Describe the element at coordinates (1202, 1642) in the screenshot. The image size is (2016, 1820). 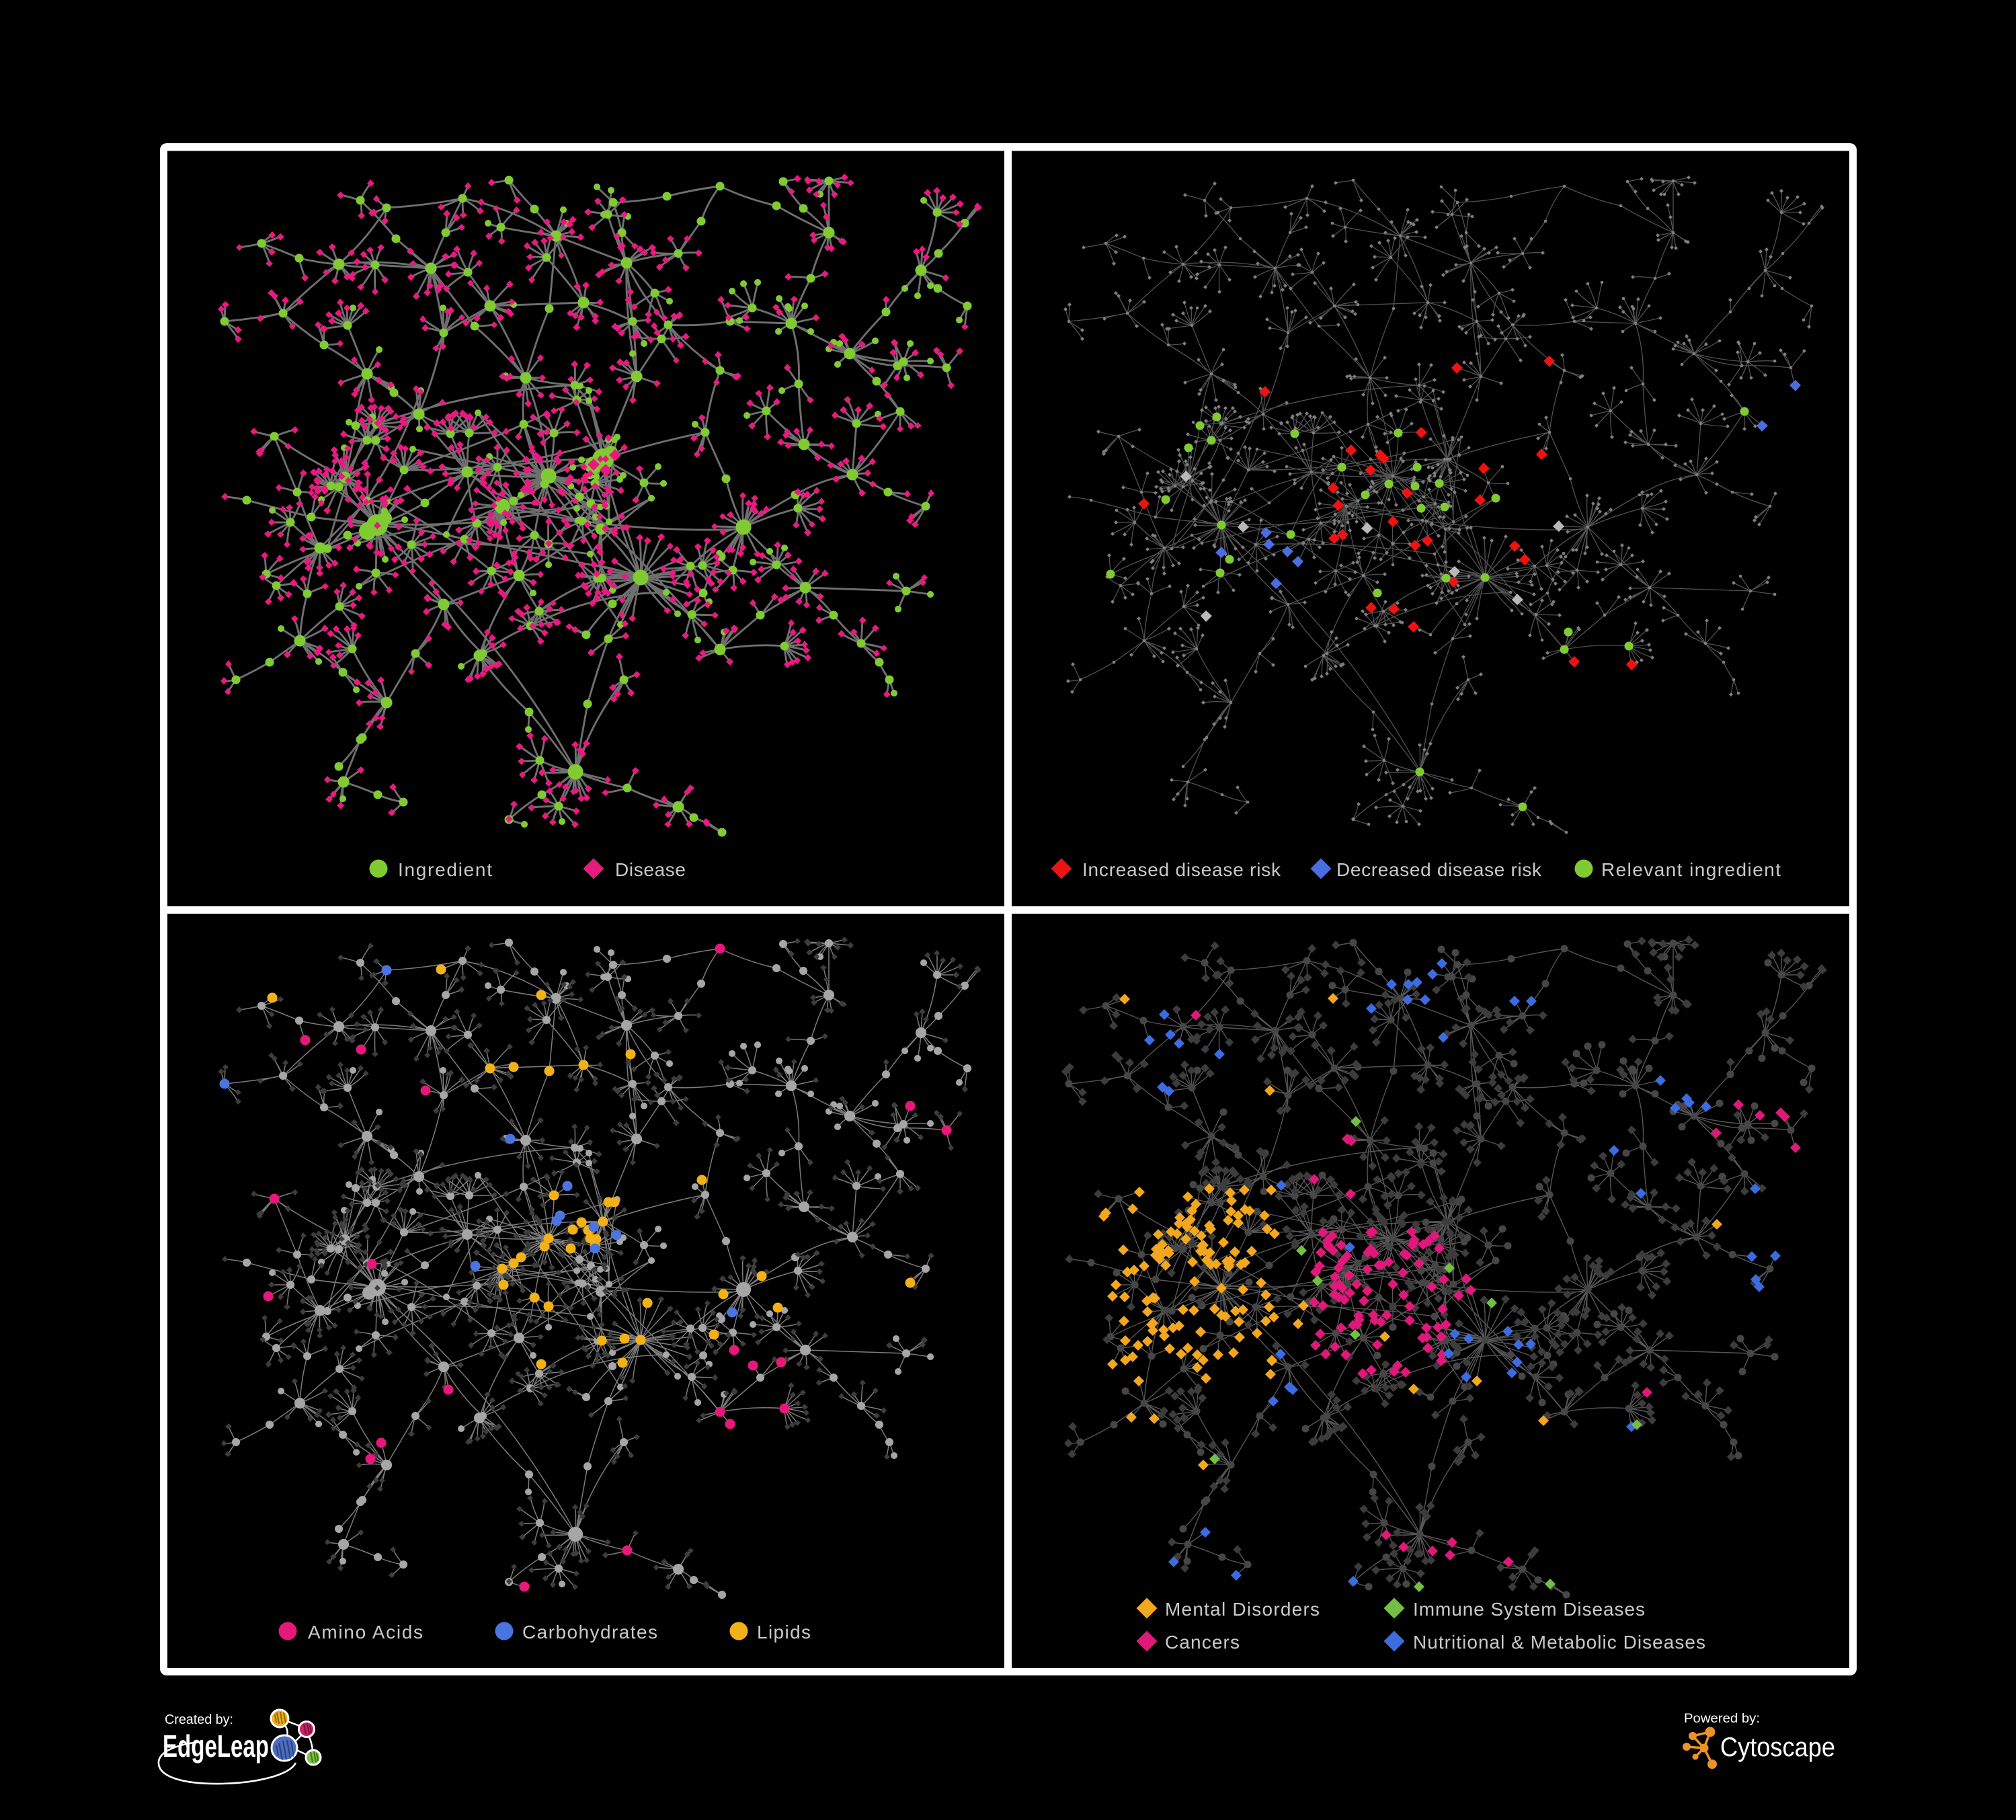
I see `svg-text: Cancers` at that location.